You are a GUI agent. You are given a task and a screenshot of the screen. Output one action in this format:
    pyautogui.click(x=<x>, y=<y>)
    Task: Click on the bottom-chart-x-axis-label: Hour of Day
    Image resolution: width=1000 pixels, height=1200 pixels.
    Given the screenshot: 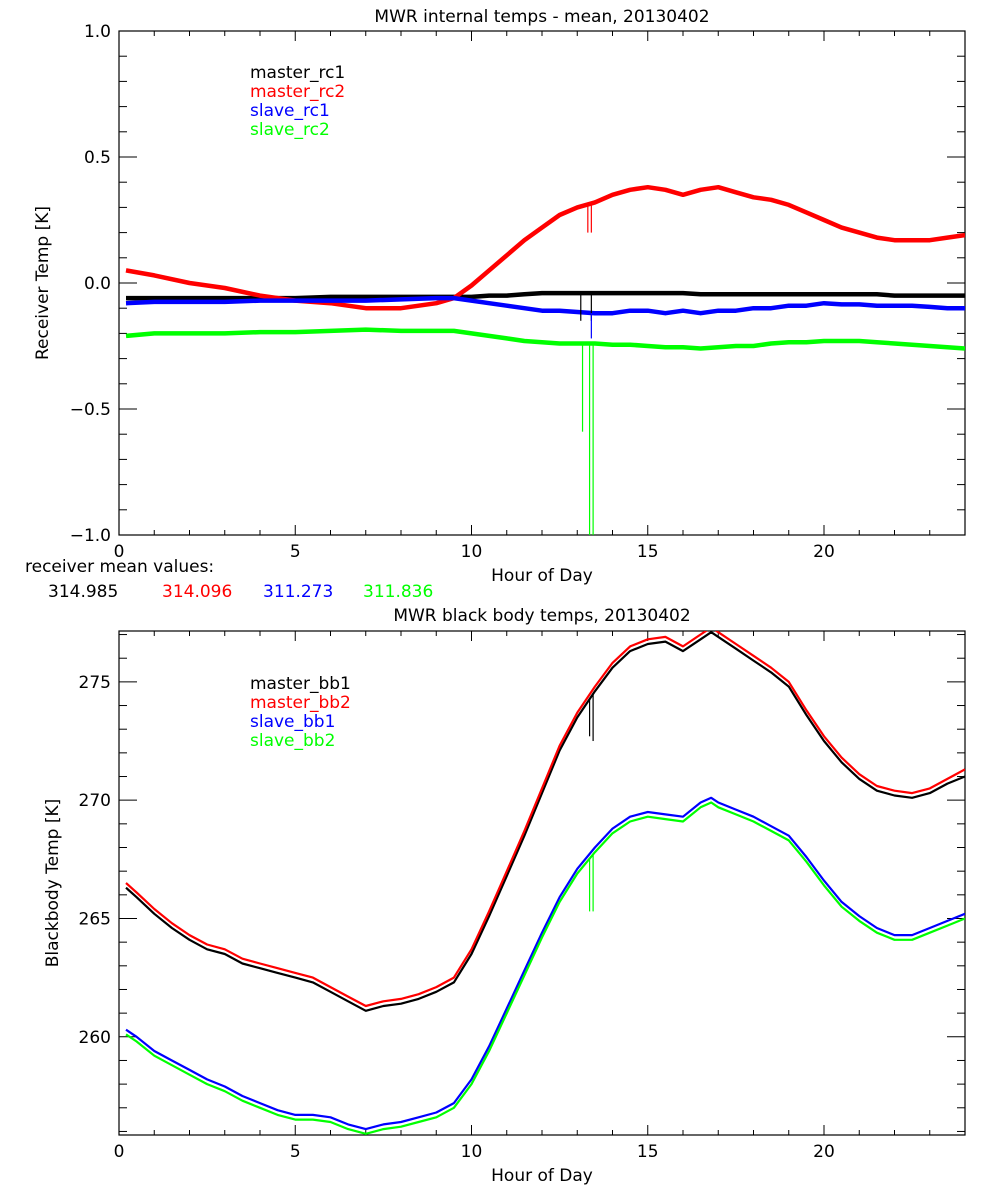 What is the action you would take?
    pyautogui.click(x=542, y=1176)
    